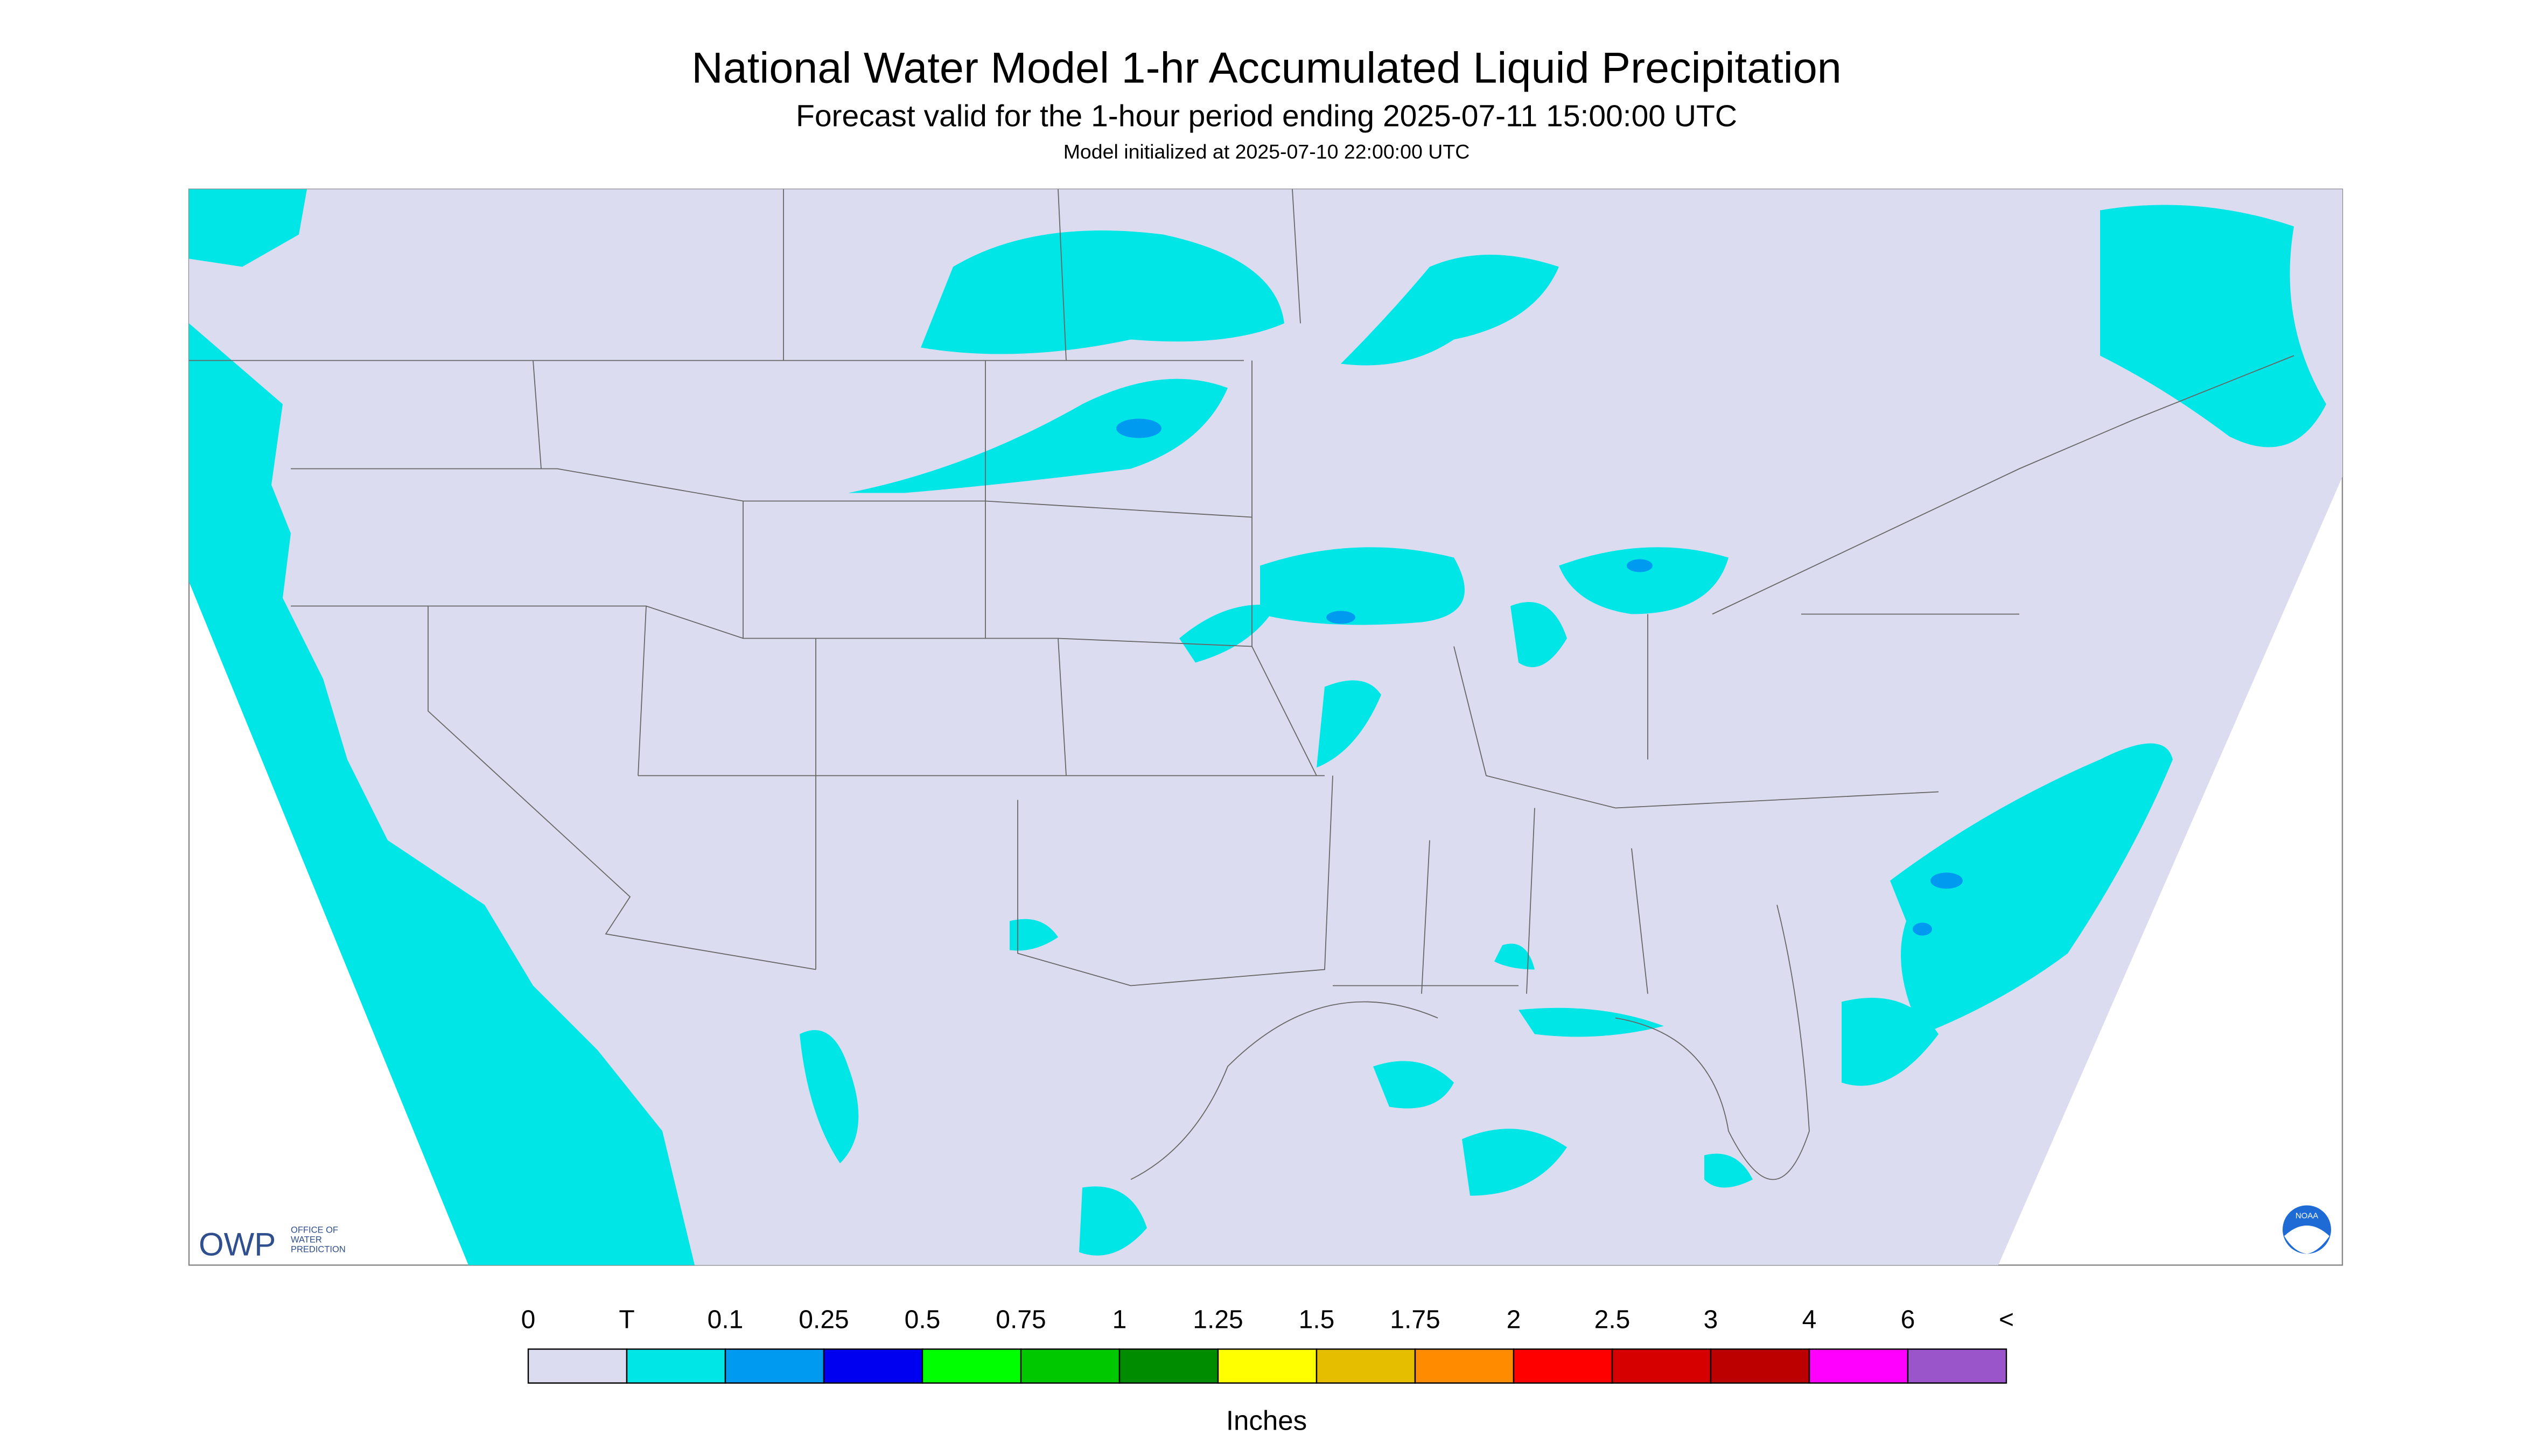 The width and height of the screenshot is (2533, 1456). Describe the element at coordinates (314, 1230) in the screenshot. I see `owp-name: OFFICE OF` at that location.